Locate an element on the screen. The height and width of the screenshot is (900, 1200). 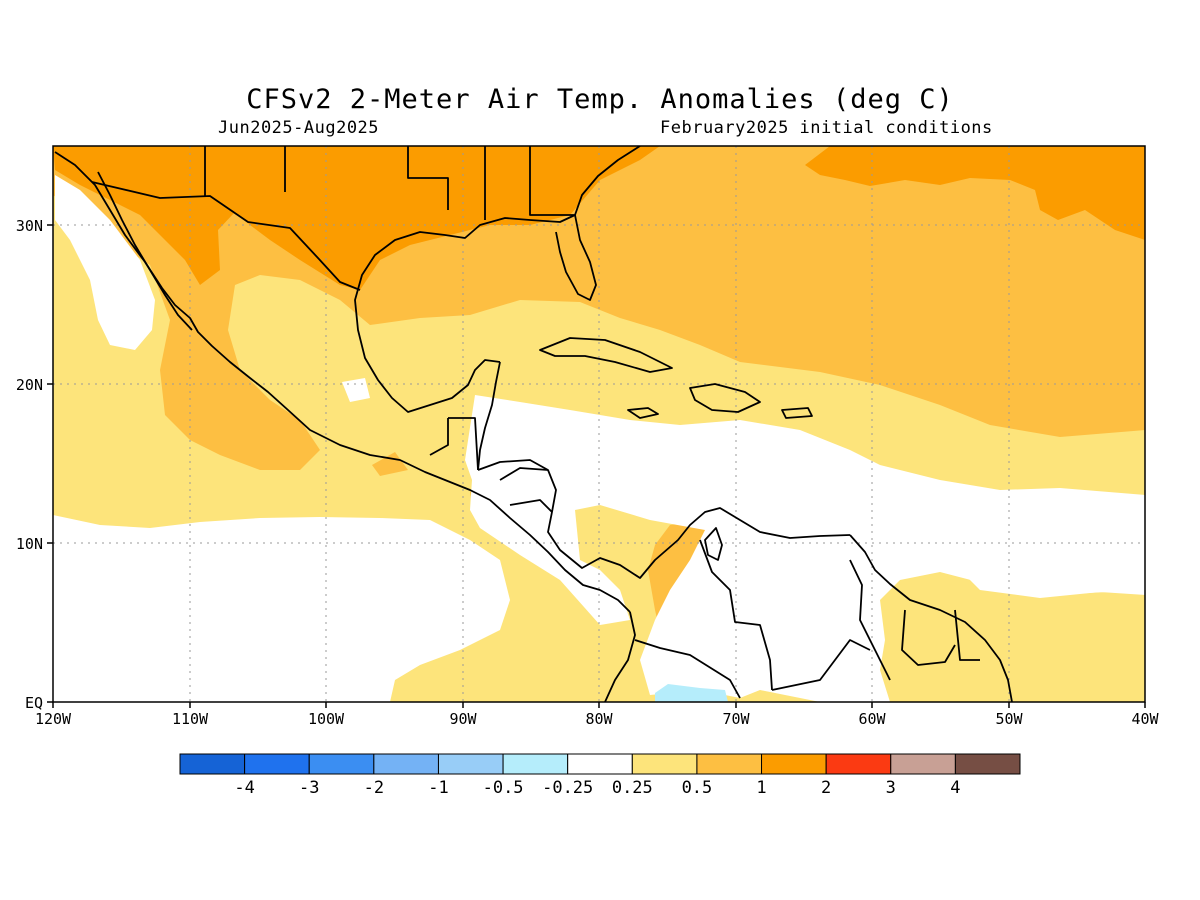
coast-gulf-mexico is located at coordinates (497, 279).